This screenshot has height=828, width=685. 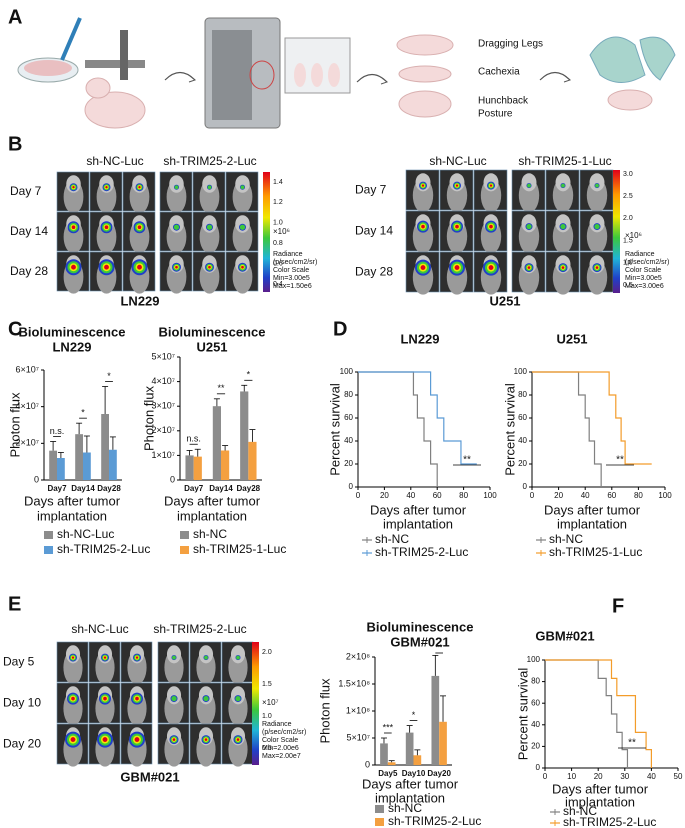 What do you see at coordinates (15, 329) in the screenshot?
I see `panel-letter: C` at bounding box center [15, 329].